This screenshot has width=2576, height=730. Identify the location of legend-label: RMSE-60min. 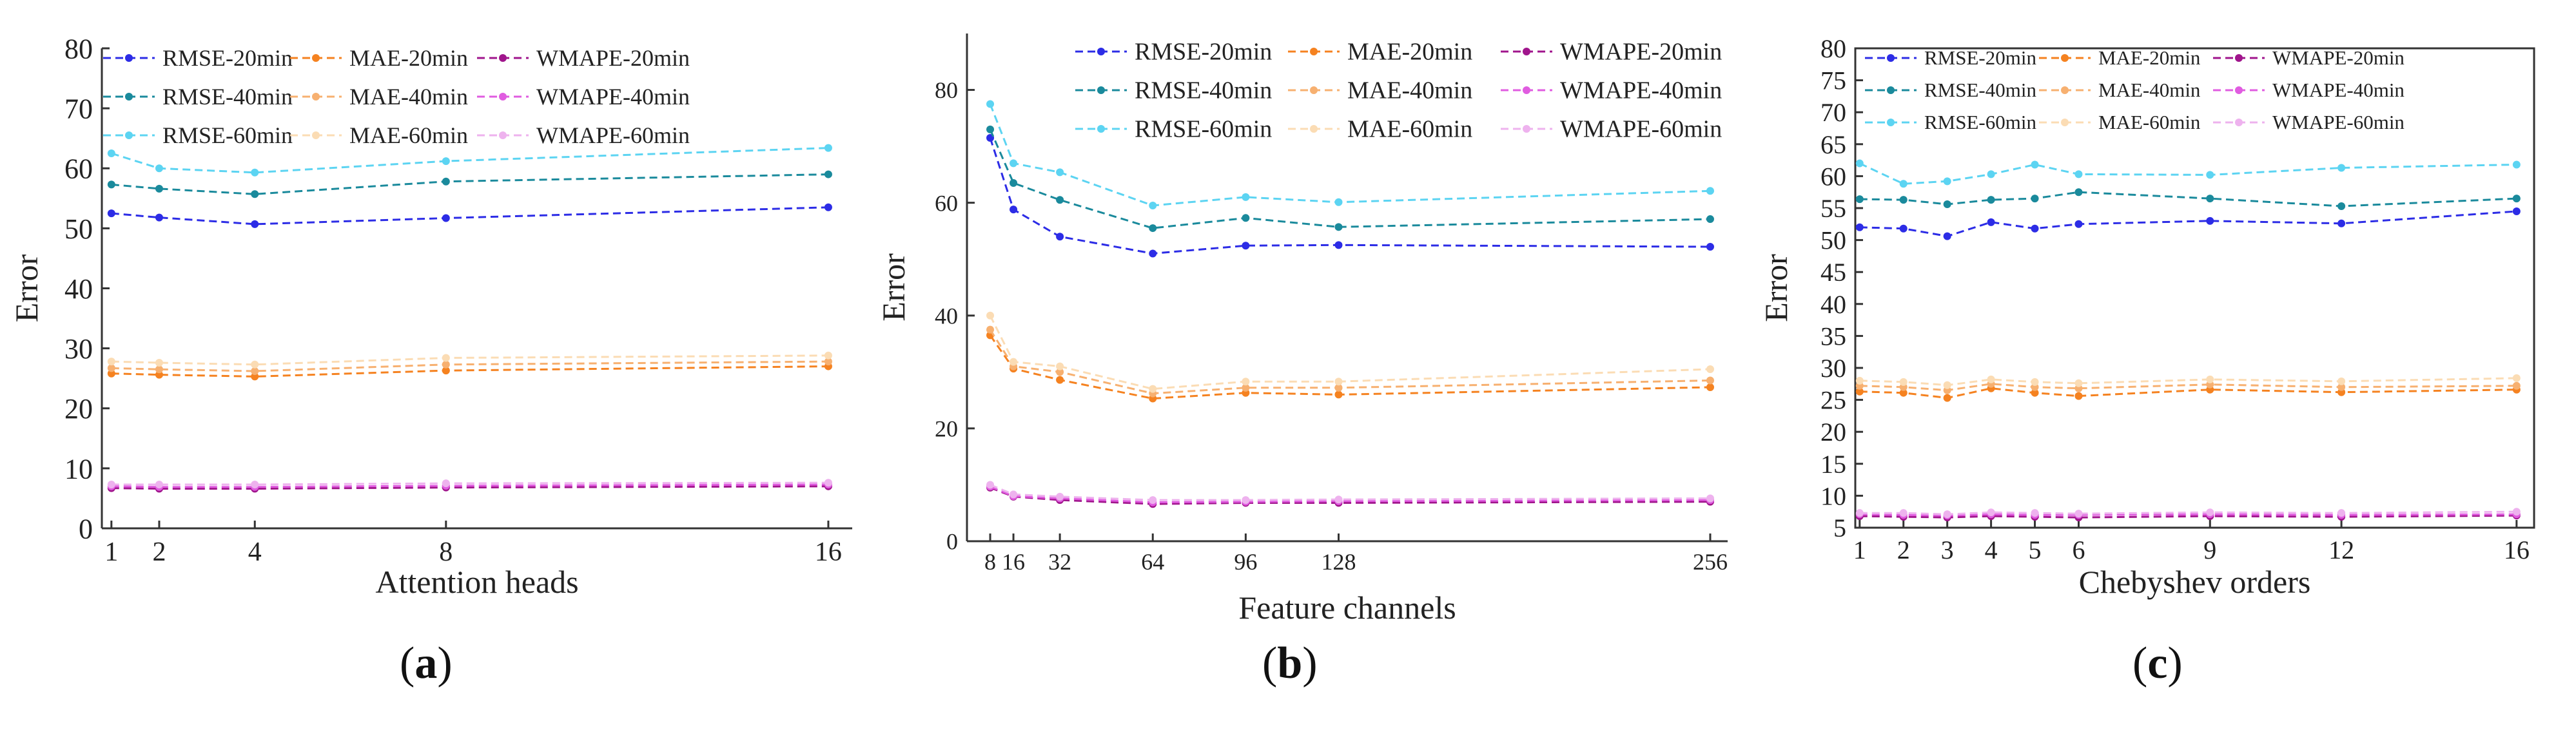
(227, 135).